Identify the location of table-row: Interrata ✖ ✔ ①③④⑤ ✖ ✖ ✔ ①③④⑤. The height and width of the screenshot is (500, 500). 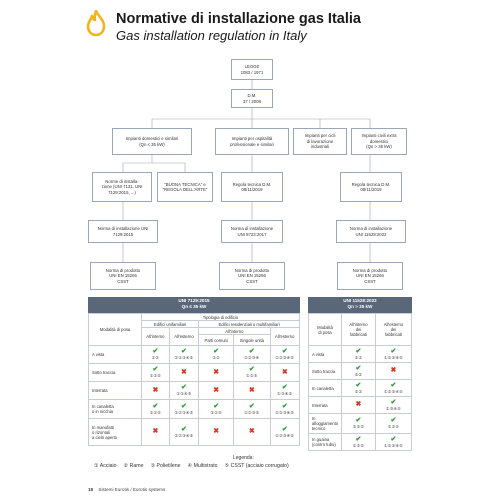
(194, 390).